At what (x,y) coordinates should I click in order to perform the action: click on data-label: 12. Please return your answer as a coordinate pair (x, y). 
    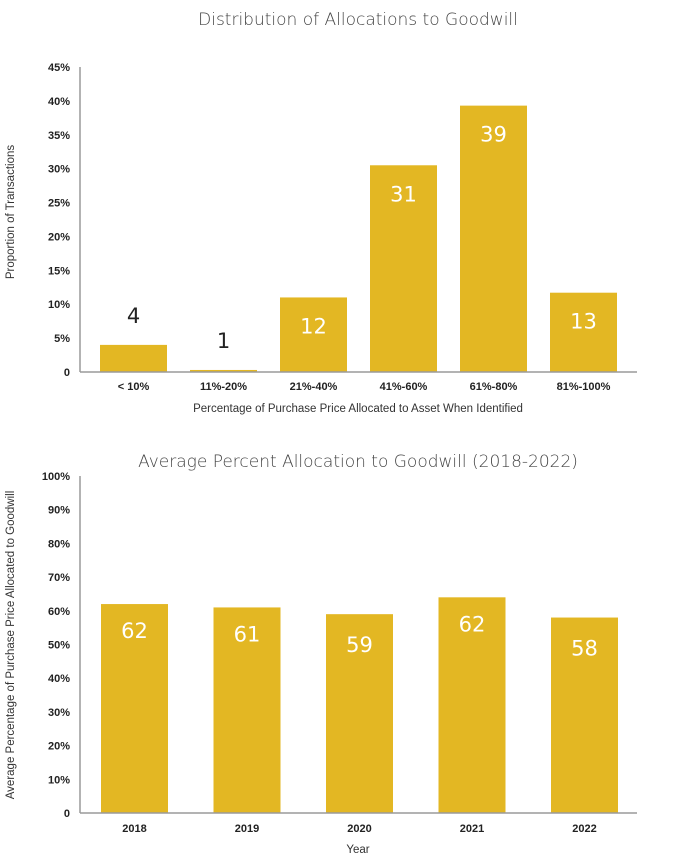
    Looking at the image, I should click on (313, 326).